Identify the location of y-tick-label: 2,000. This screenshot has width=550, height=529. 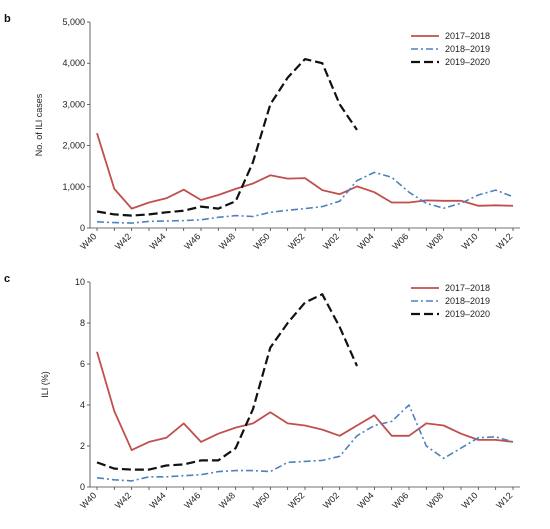
(73, 146).